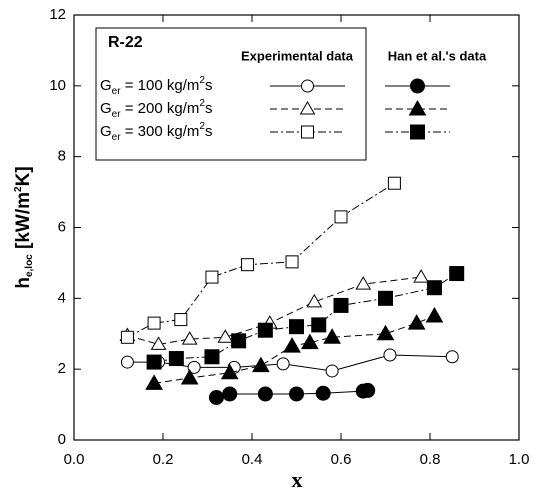  What do you see at coordinates (160, 131) in the screenshot?
I see `text-part: = 300 kg/m` at bounding box center [160, 131].